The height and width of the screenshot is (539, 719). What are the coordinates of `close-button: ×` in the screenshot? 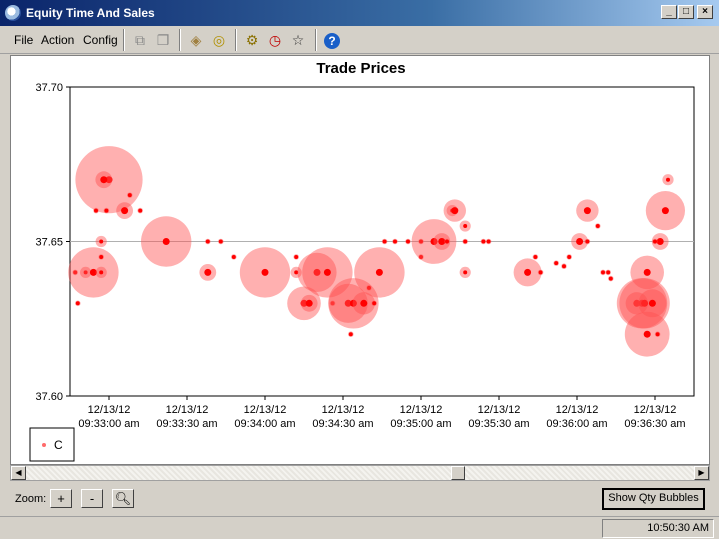 It's located at (705, 12).